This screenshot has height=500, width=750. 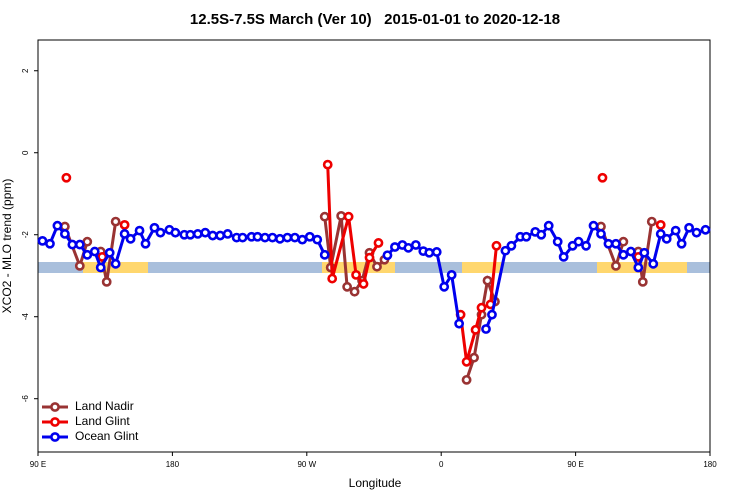 What do you see at coordinates (55, 407) in the screenshot?
I see `legend-marker` at bounding box center [55, 407].